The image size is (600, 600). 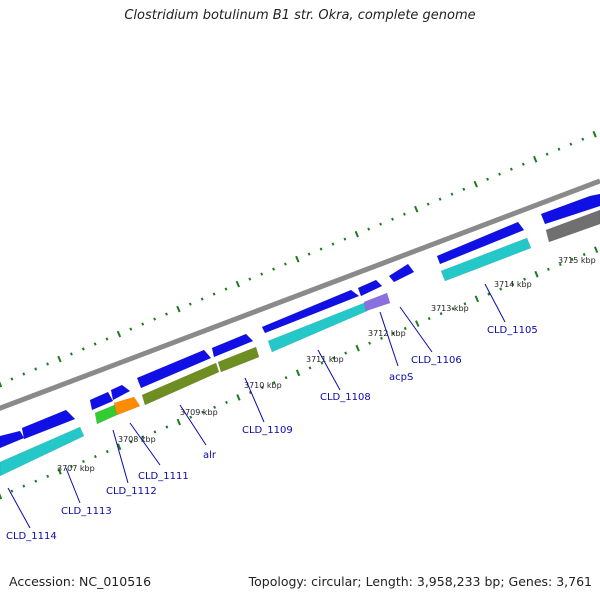 What do you see at coordinates (345, 397) in the screenshot?
I see `gene-label-cld-1108: CLD_1108` at bounding box center [345, 397].